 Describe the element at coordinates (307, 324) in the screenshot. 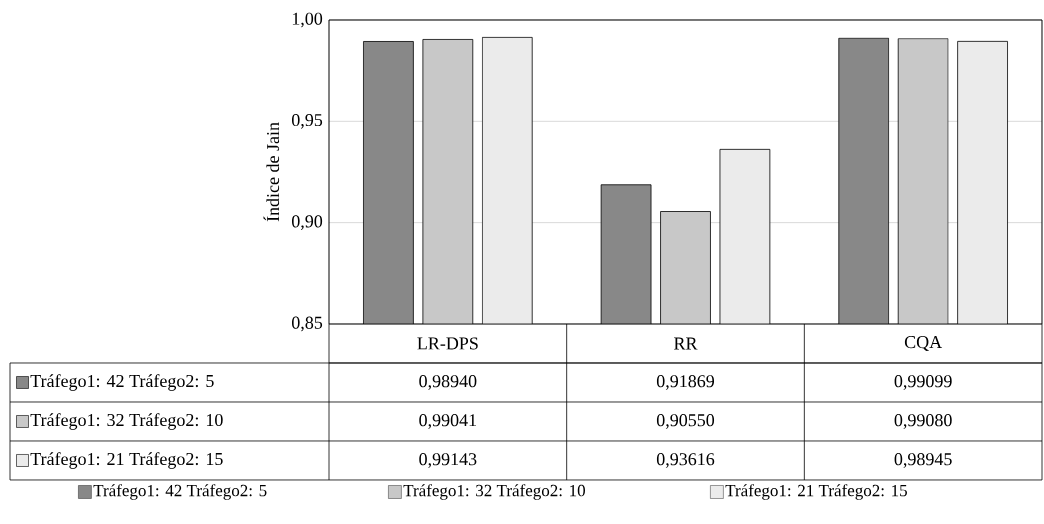

I see `y-tick-label: 0,85` at that location.